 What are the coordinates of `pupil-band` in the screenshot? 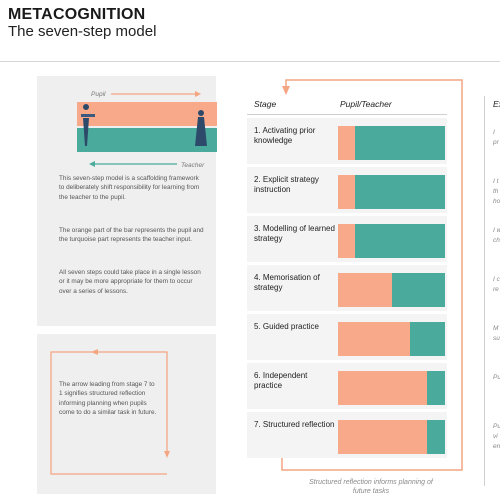 It's located at (147, 114).